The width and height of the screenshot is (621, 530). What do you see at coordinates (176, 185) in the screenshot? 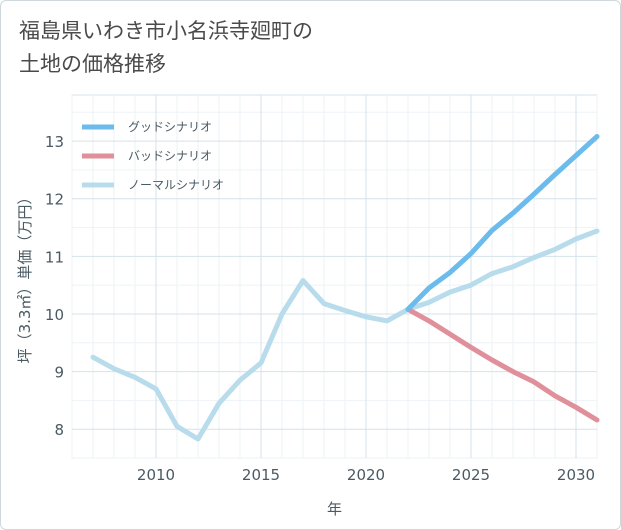
I see `legend-label: ノーマルシナリオ` at bounding box center [176, 185].